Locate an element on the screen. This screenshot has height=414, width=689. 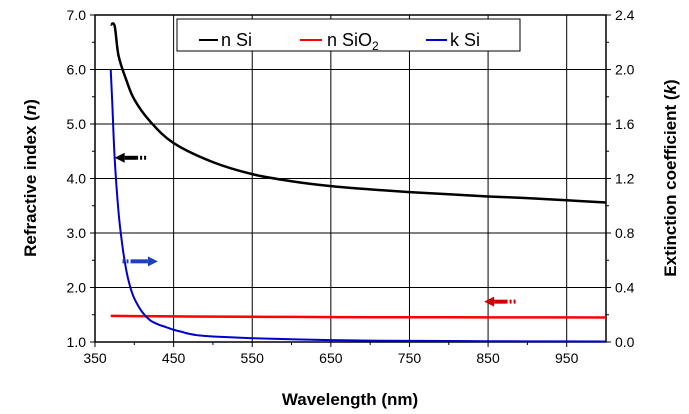
y-right-tick-label: 2.0 is located at coordinates (625, 70).